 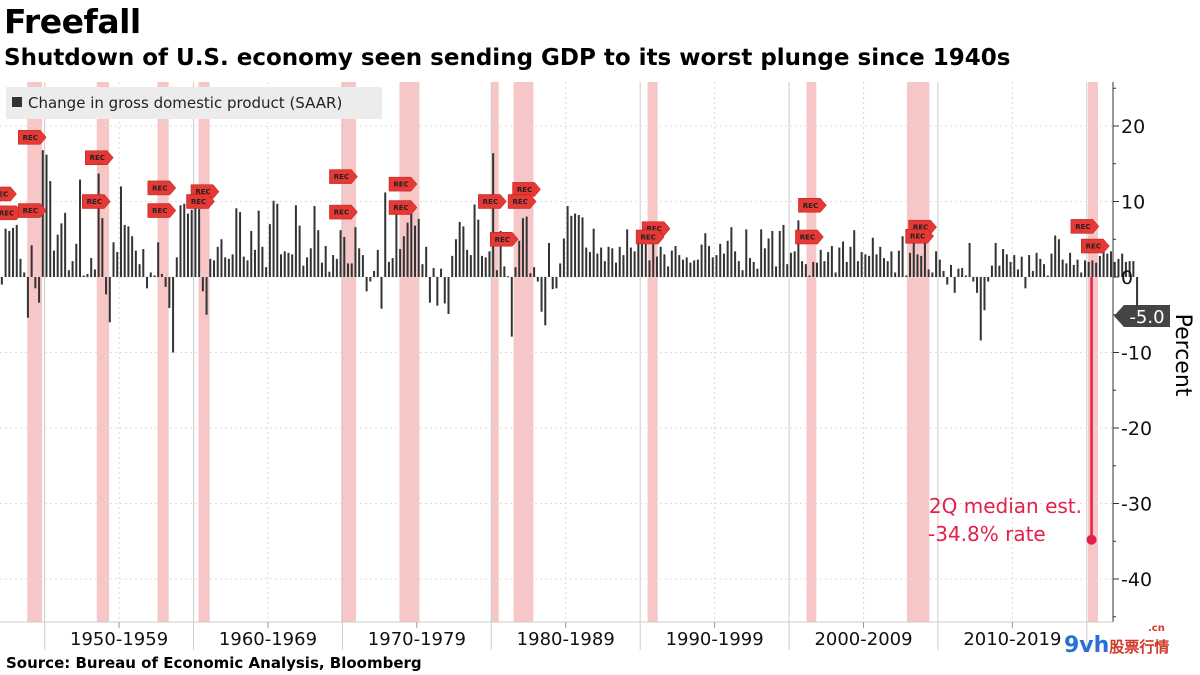 I want to click on watermark-tld: .cn, so click(x=1156, y=628).